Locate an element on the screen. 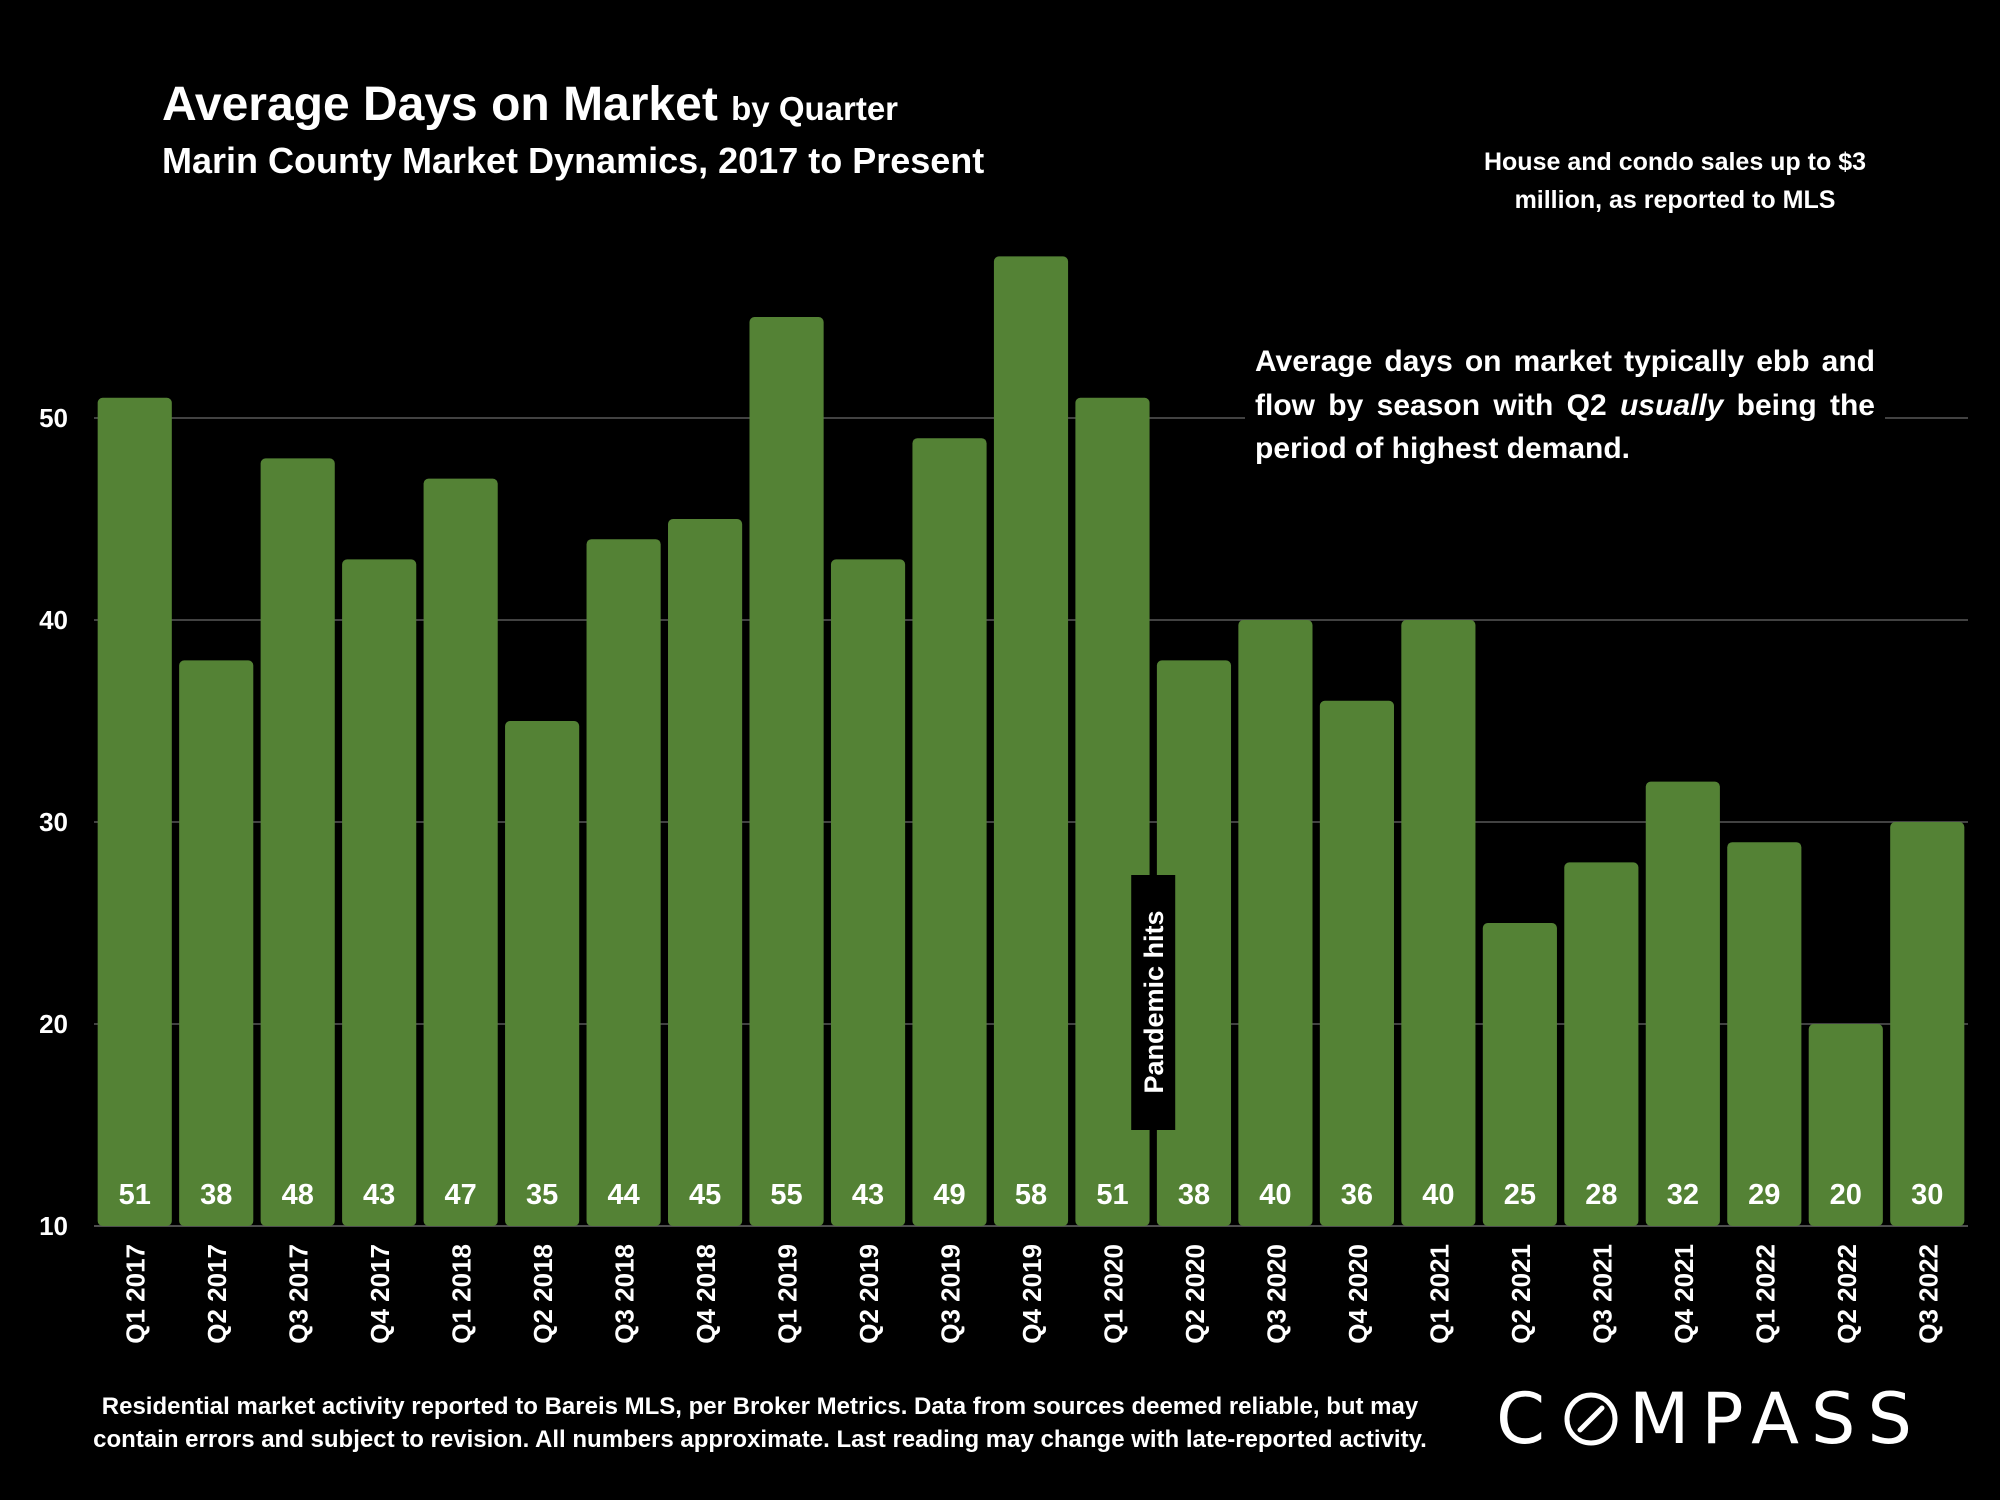  pandemic-annotation: Pandemic hits is located at coordinates (1154, 1001).